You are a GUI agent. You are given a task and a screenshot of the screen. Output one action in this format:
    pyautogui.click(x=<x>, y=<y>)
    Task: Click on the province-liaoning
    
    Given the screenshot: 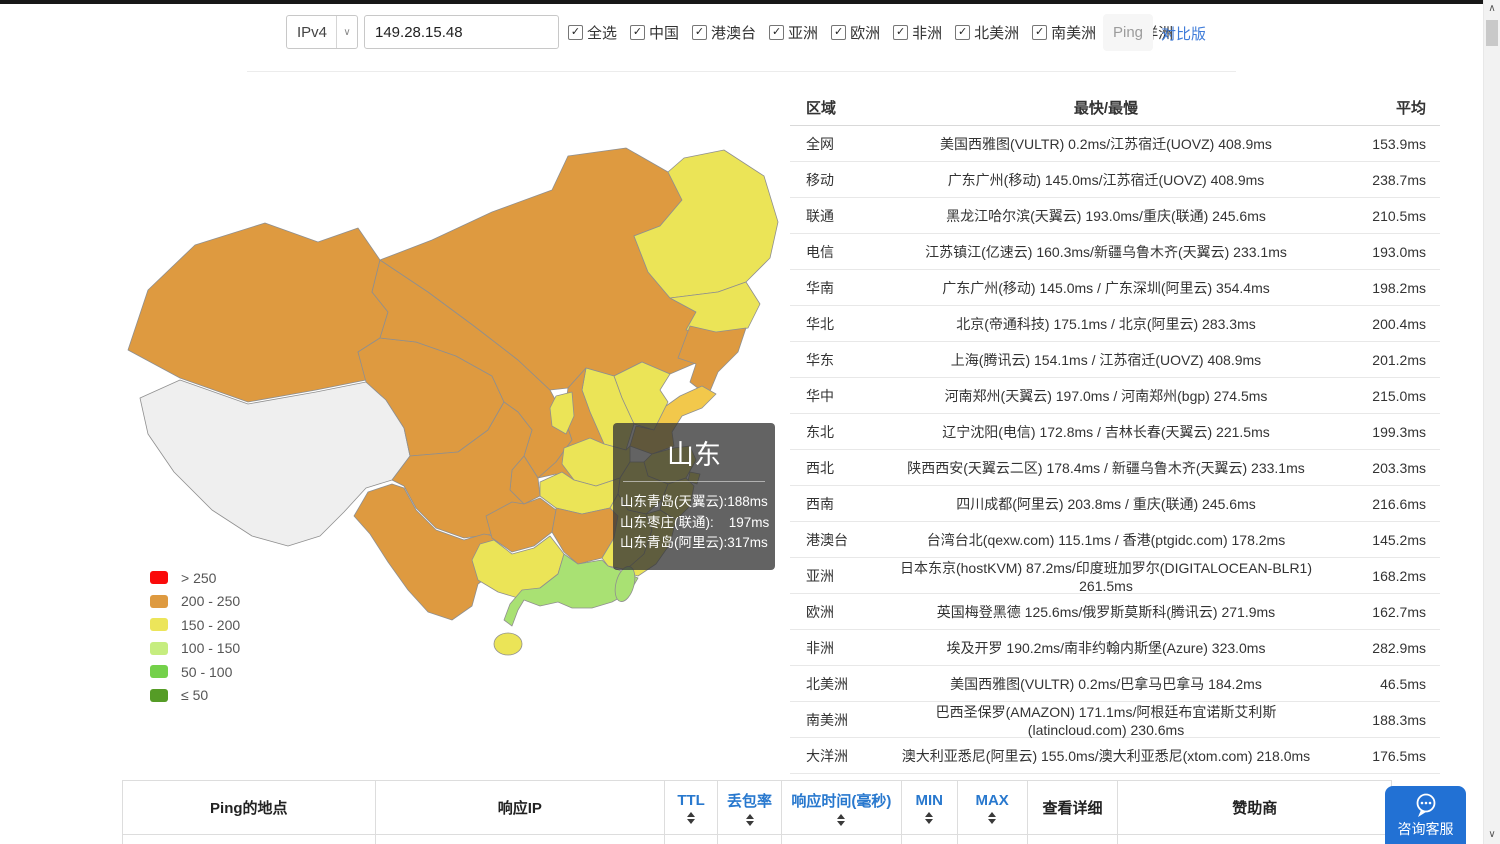 What is the action you would take?
    pyautogui.click(x=712, y=361)
    